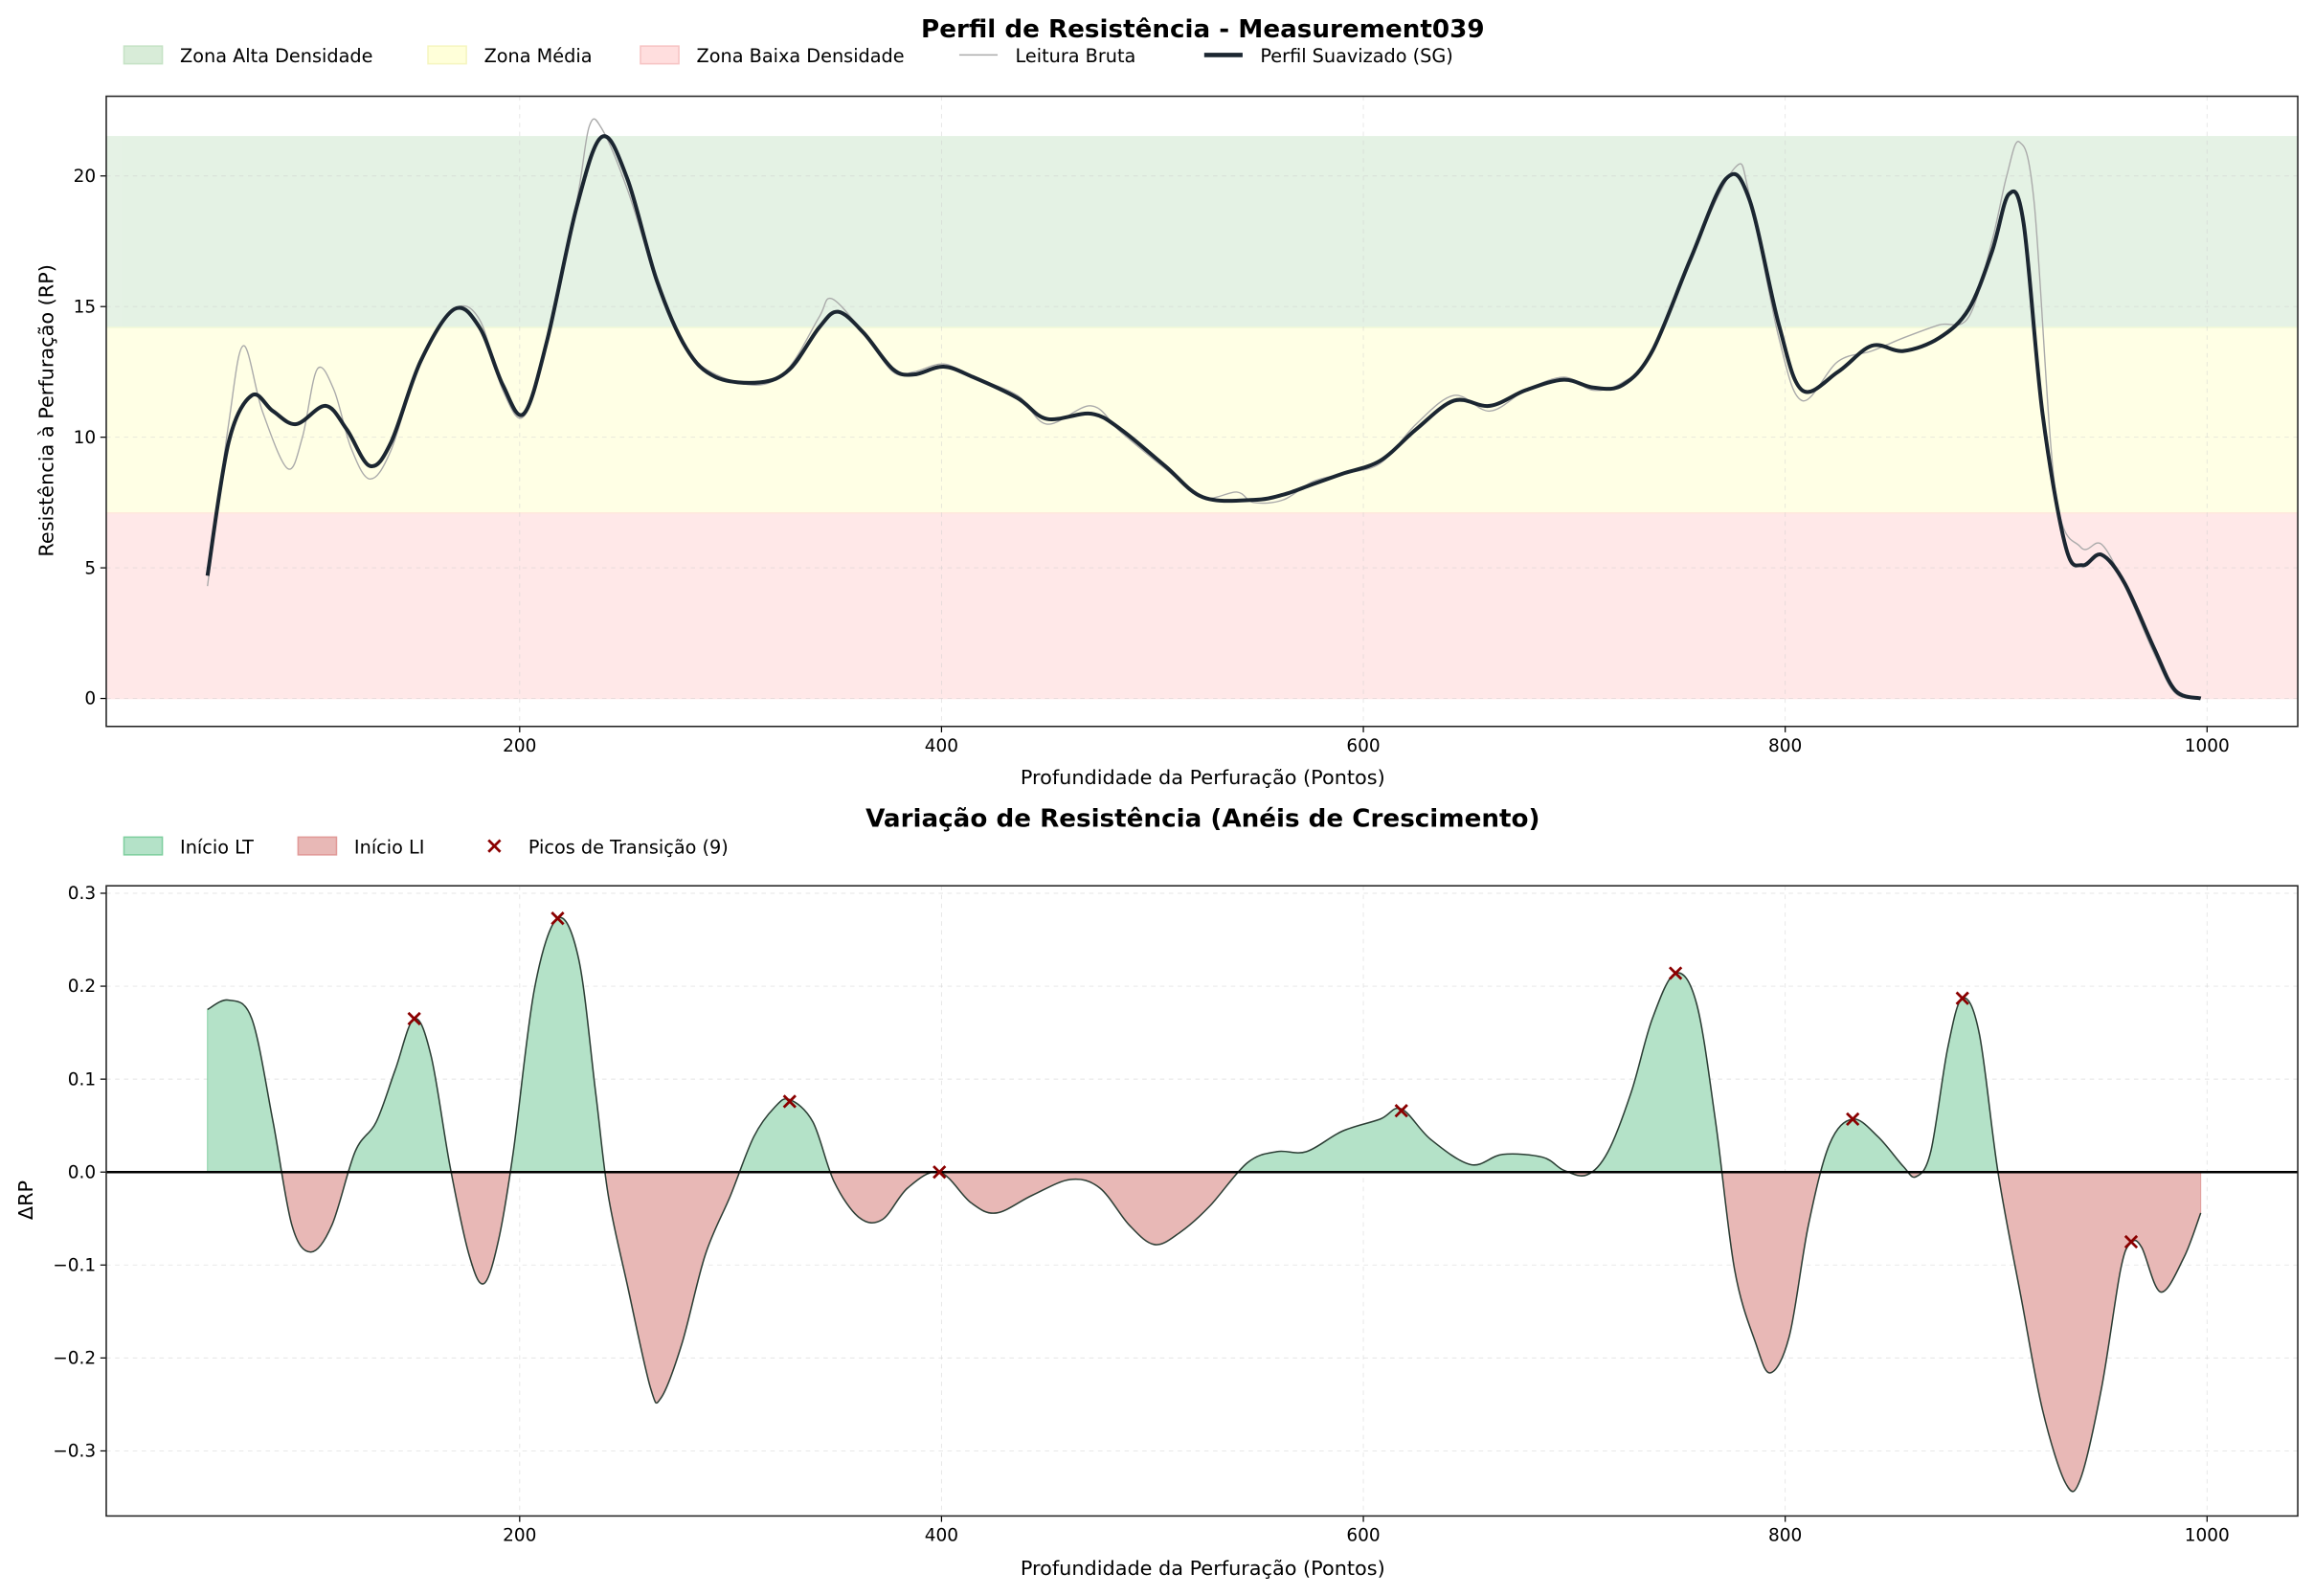 The image size is (2314, 1596). I want to click on y-tick-label: 0, so click(90, 699).